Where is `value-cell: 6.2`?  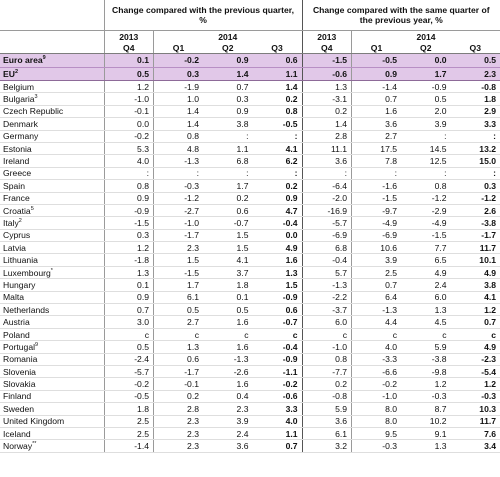 value-cell: 6.2 is located at coordinates (277, 161).